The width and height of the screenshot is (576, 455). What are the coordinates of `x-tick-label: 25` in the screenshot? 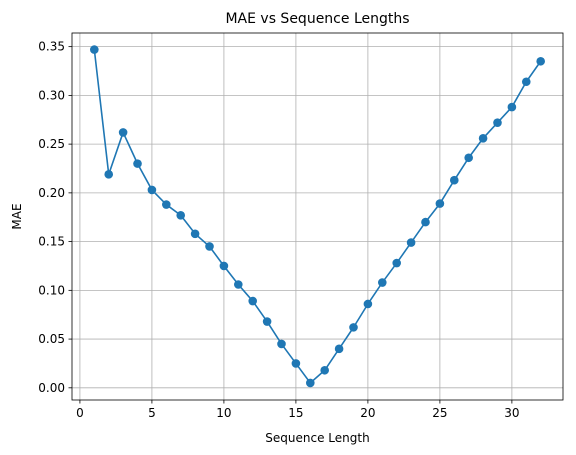 It's located at (439, 413).